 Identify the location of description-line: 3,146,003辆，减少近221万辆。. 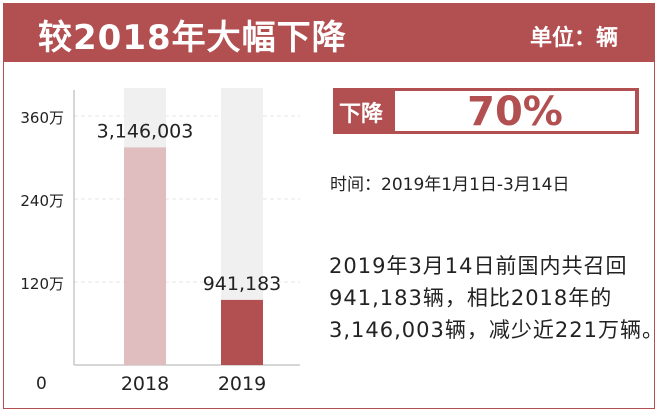
(494, 330).